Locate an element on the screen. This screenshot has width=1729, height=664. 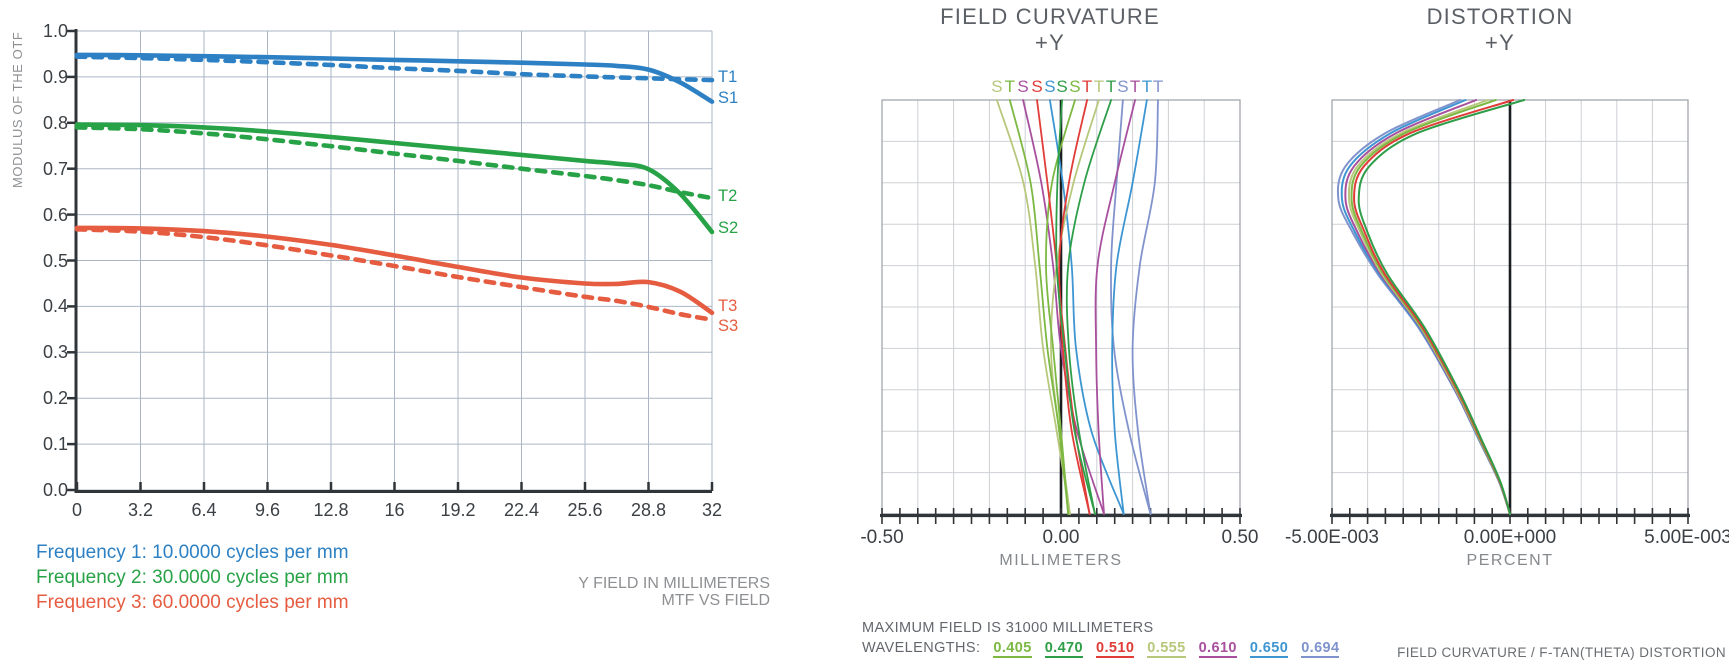
mtf-x-tick-label: 19.2 is located at coordinates (458, 510).